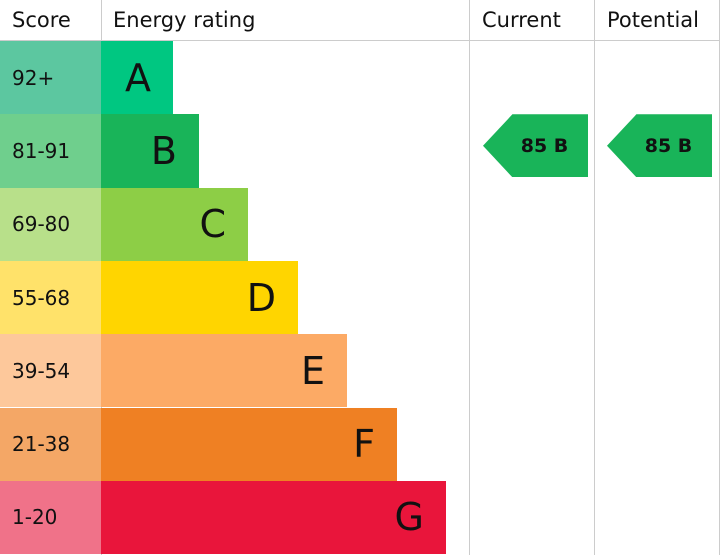 The height and width of the screenshot is (555, 720). Describe the element at coordinates (535, 146) in the screenshot. I see `current-arrow: 85 B` at that location.